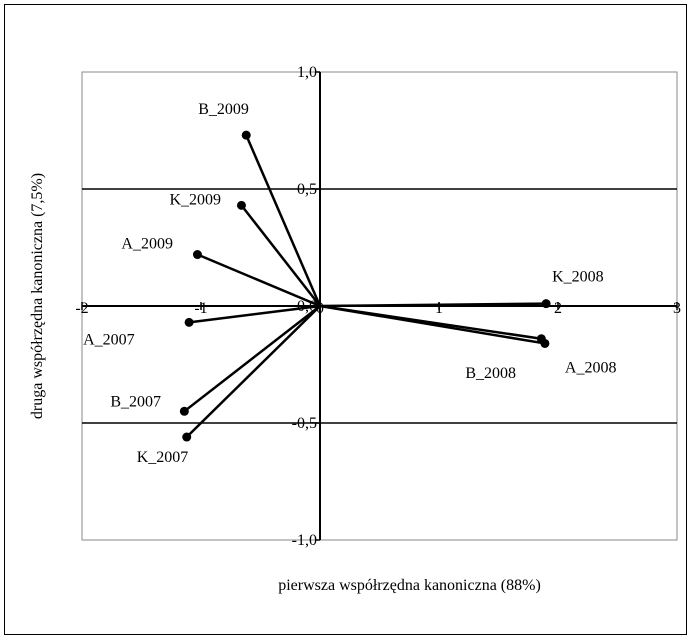  I want to click on point-A_2008, so click(545, 343).